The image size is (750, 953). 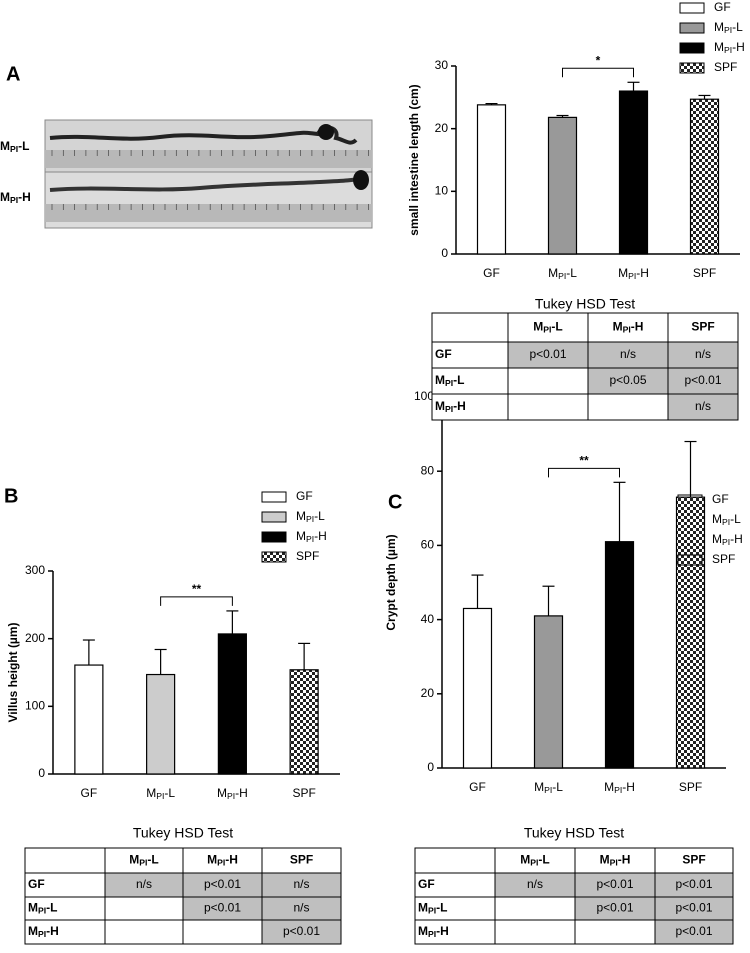 What do you see at coordinates (395, 502) in the screenshot?
I see `panel-label: C` at bounding box center [395, 502].